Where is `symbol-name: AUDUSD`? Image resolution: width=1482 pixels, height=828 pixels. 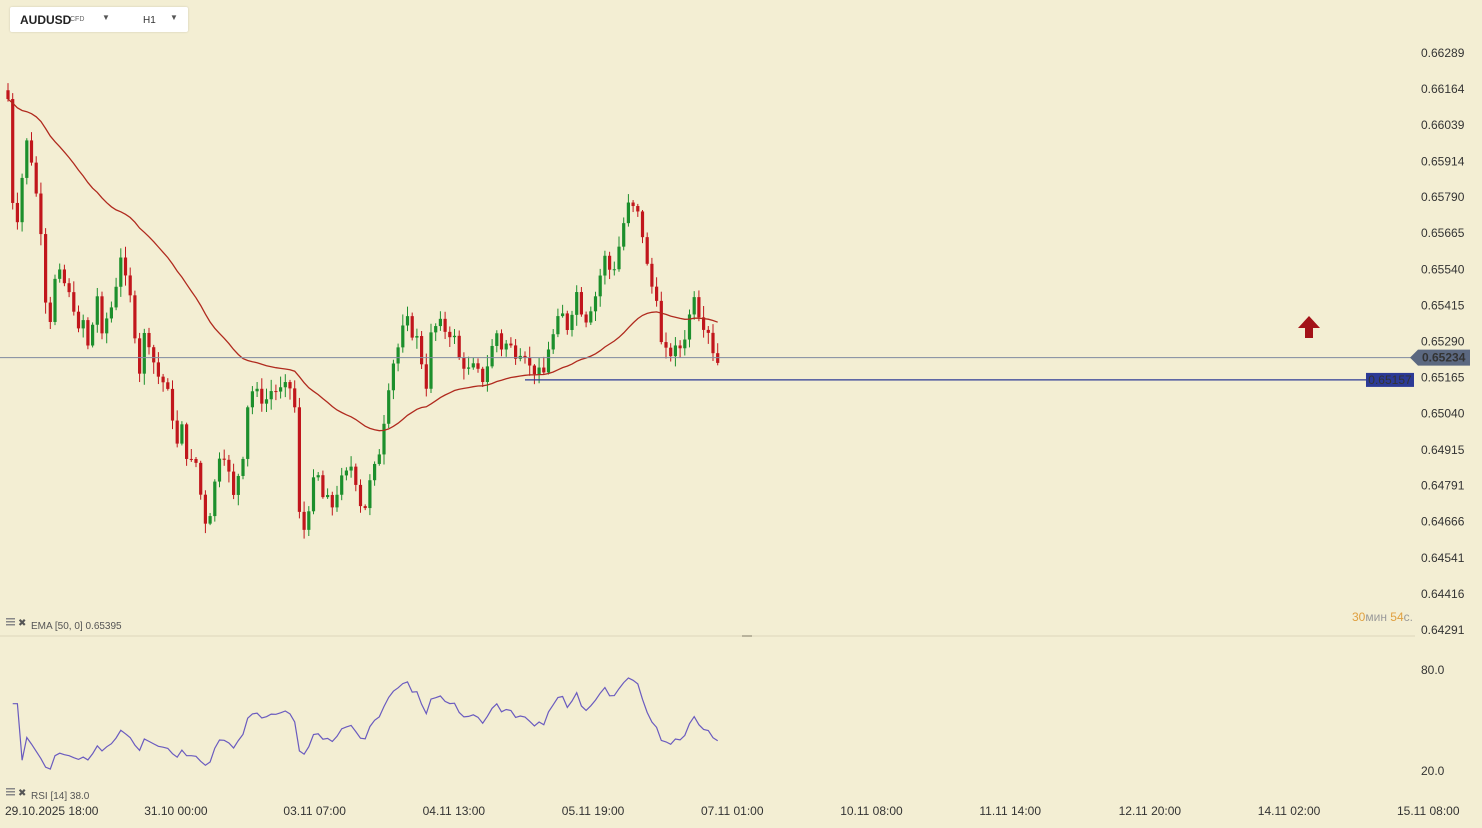 symbol-name: AUDUSD is located at coordinates (46, 20).